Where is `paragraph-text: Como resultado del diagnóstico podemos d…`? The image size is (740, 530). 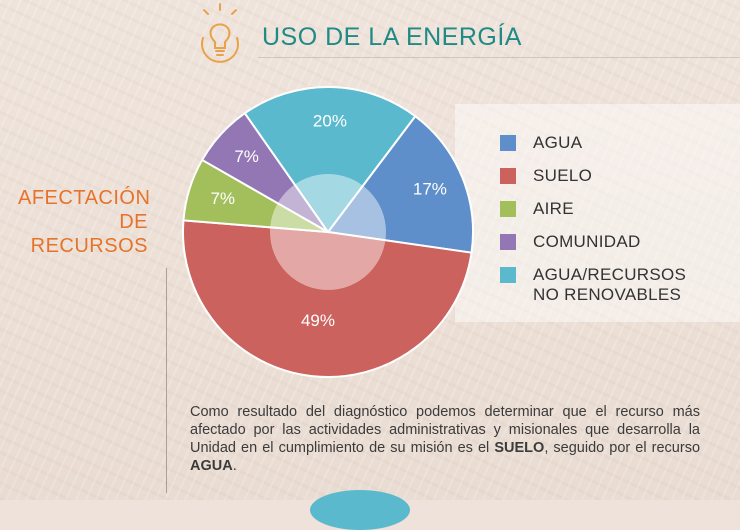 paragraph-text: Como resultado del diagnóstico podemos d… is located at coordinates (445, 429).